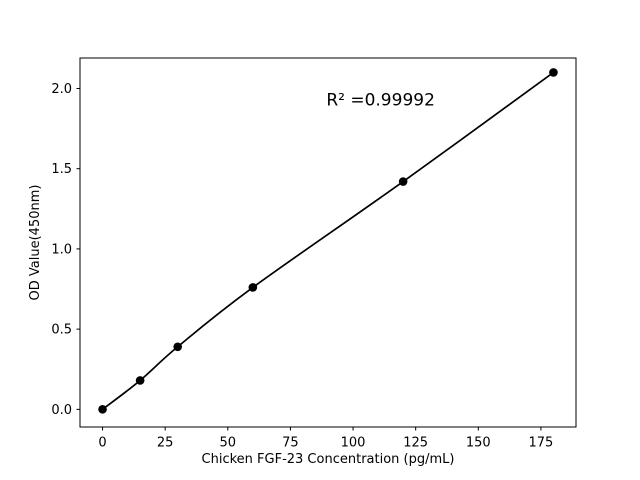  I want to click on y-axis-label: OD Value(450nm), so click(35, 243).